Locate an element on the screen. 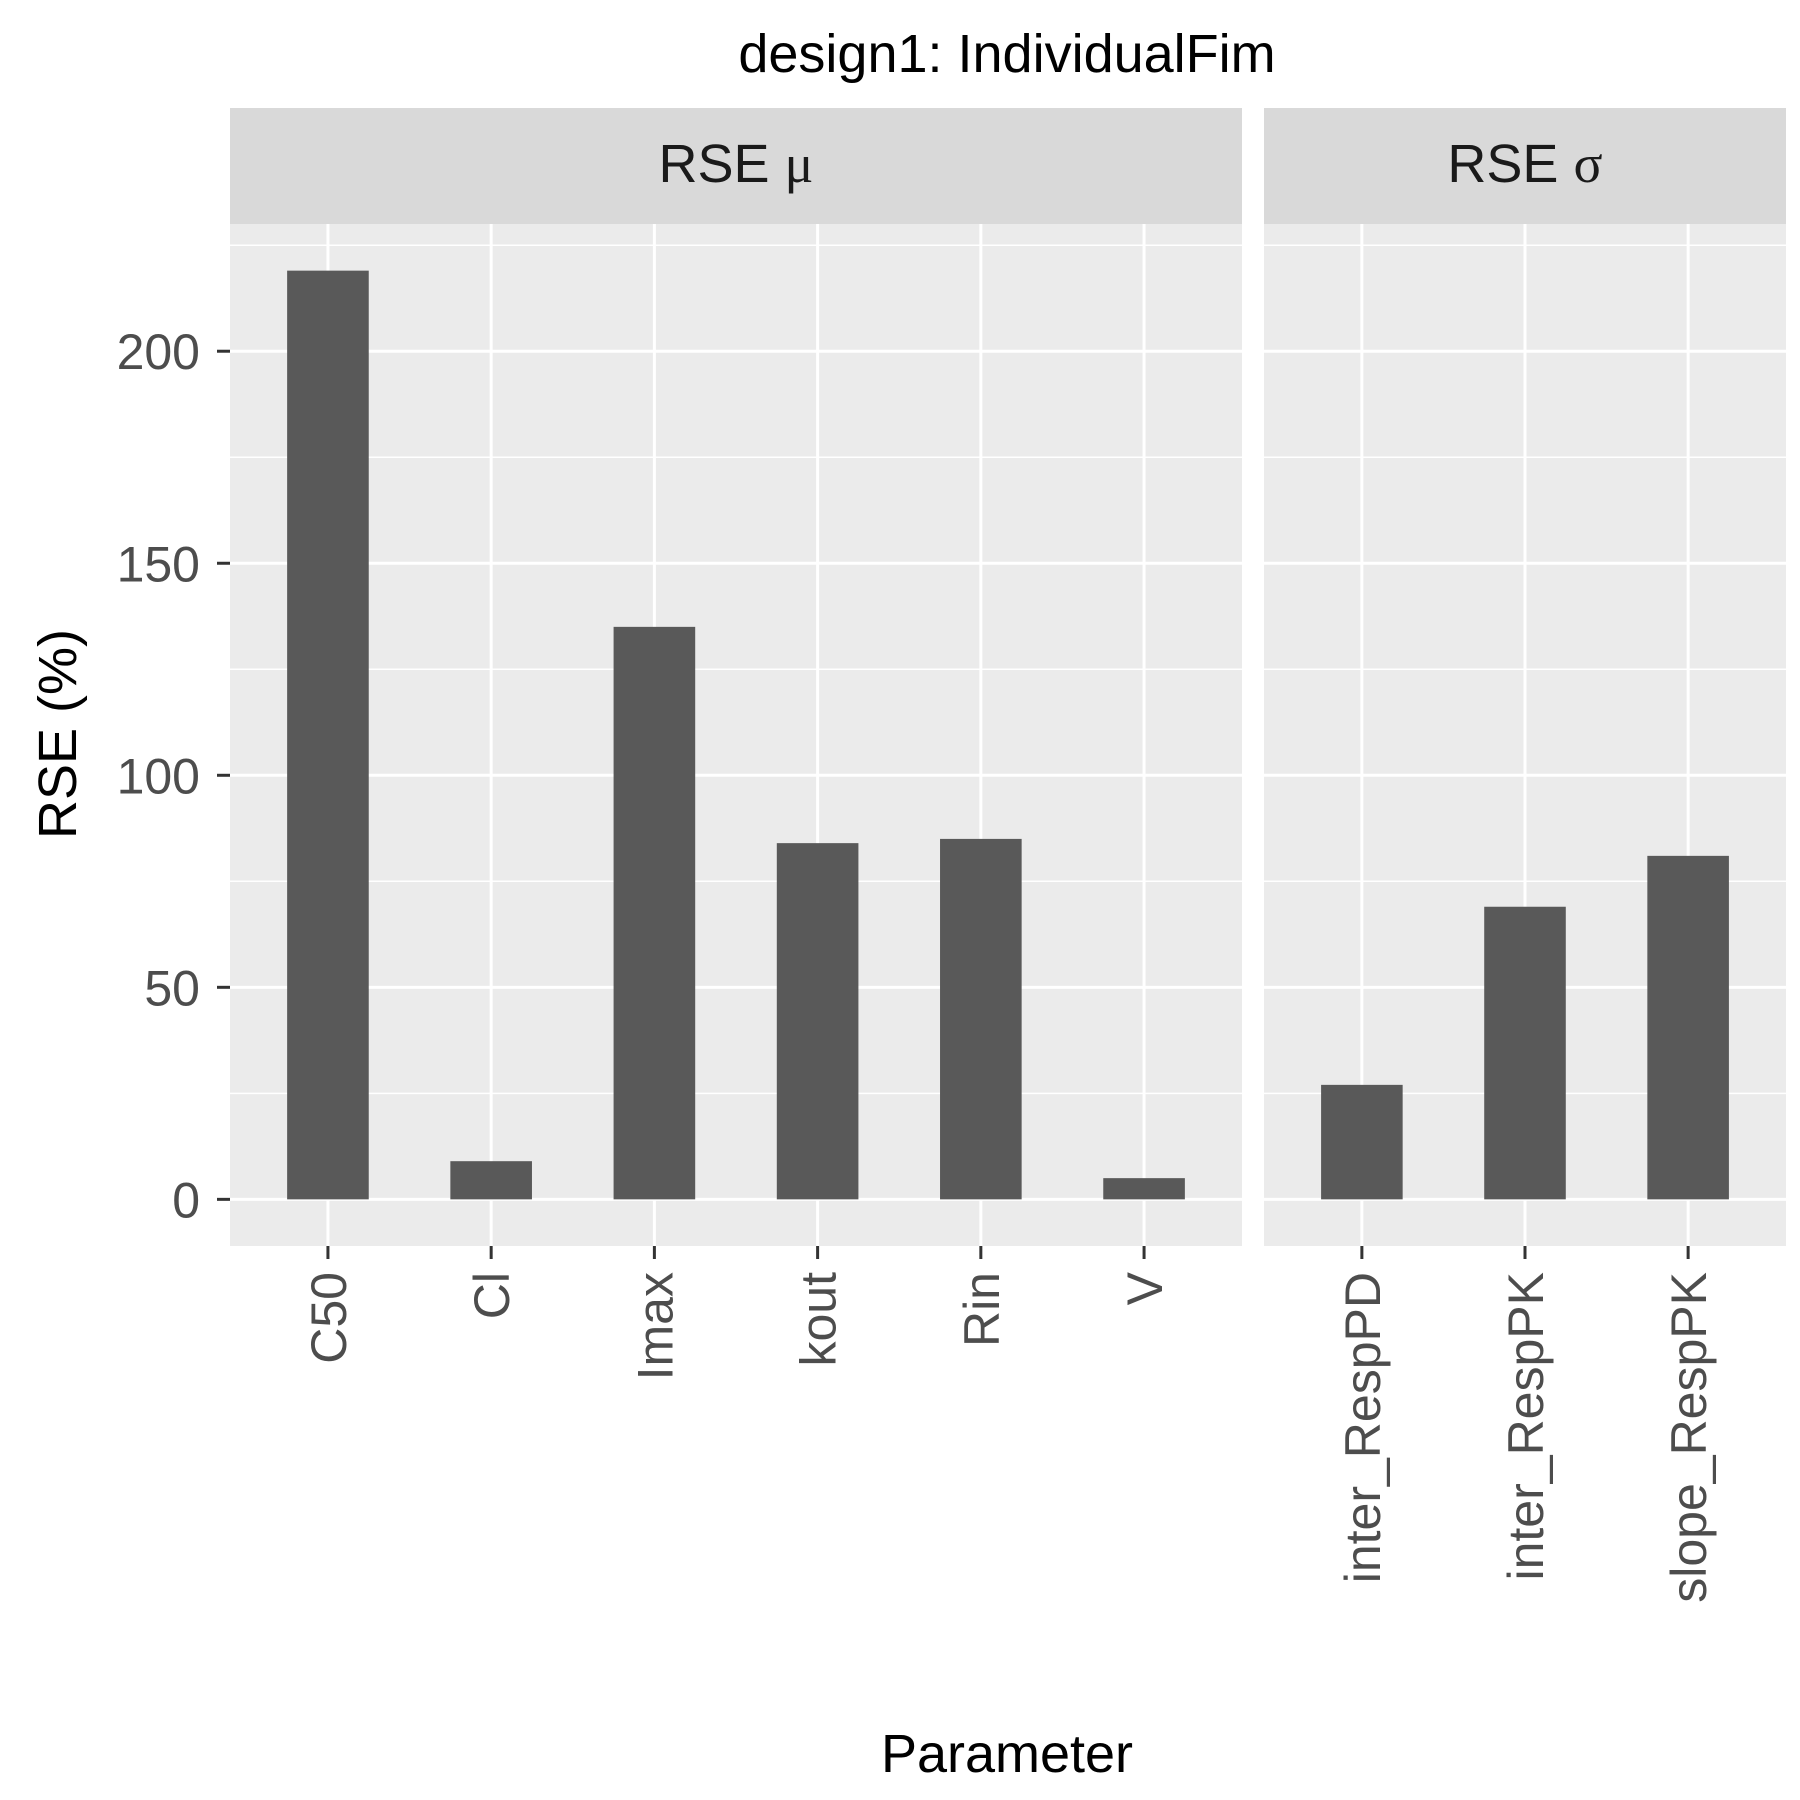 Image resolution: width=1800 pixels, height=1800 pixels. y-axis: 0 50 100 150 200 is located at coordinates (173, 776).